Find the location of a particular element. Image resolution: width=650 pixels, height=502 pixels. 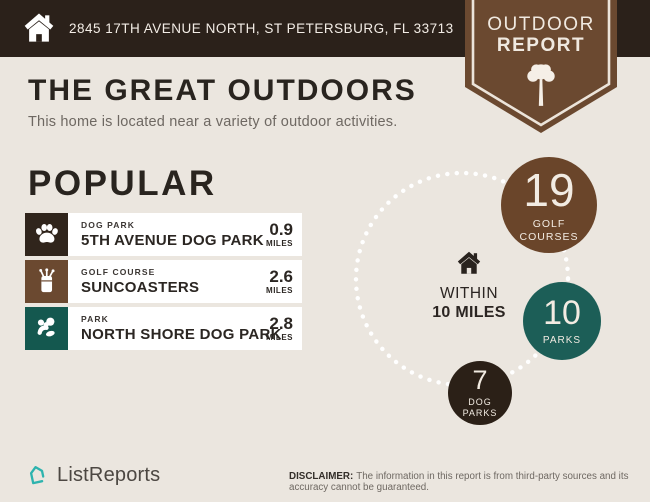

brand-name: ListReports is located at coordinates (109, 475).